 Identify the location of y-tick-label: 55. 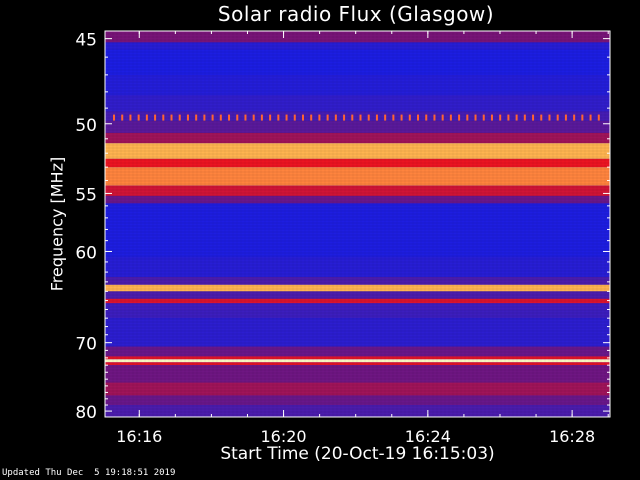
(86, 195).